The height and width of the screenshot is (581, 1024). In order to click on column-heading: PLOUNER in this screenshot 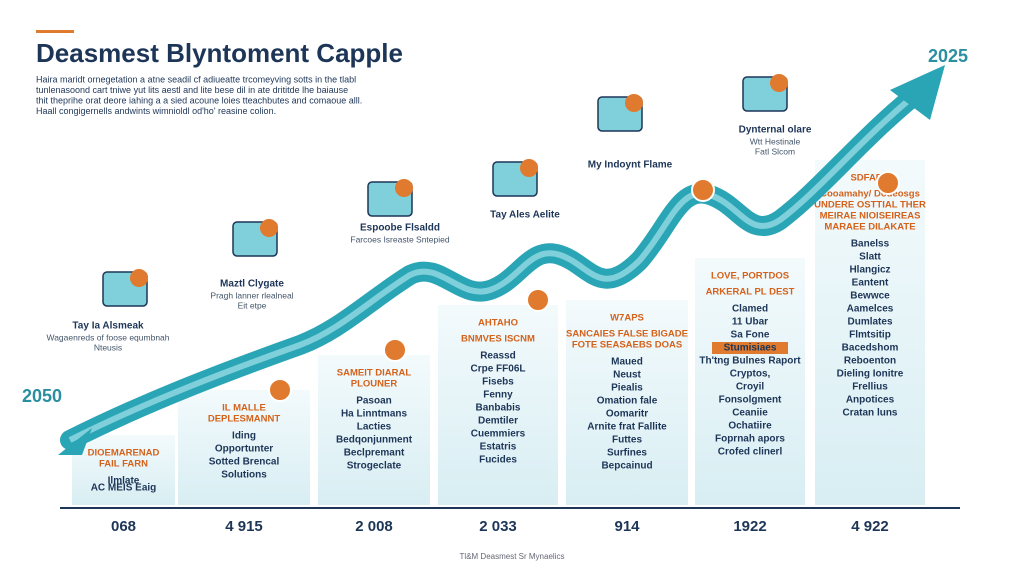, I will do `click(374, 384)`.